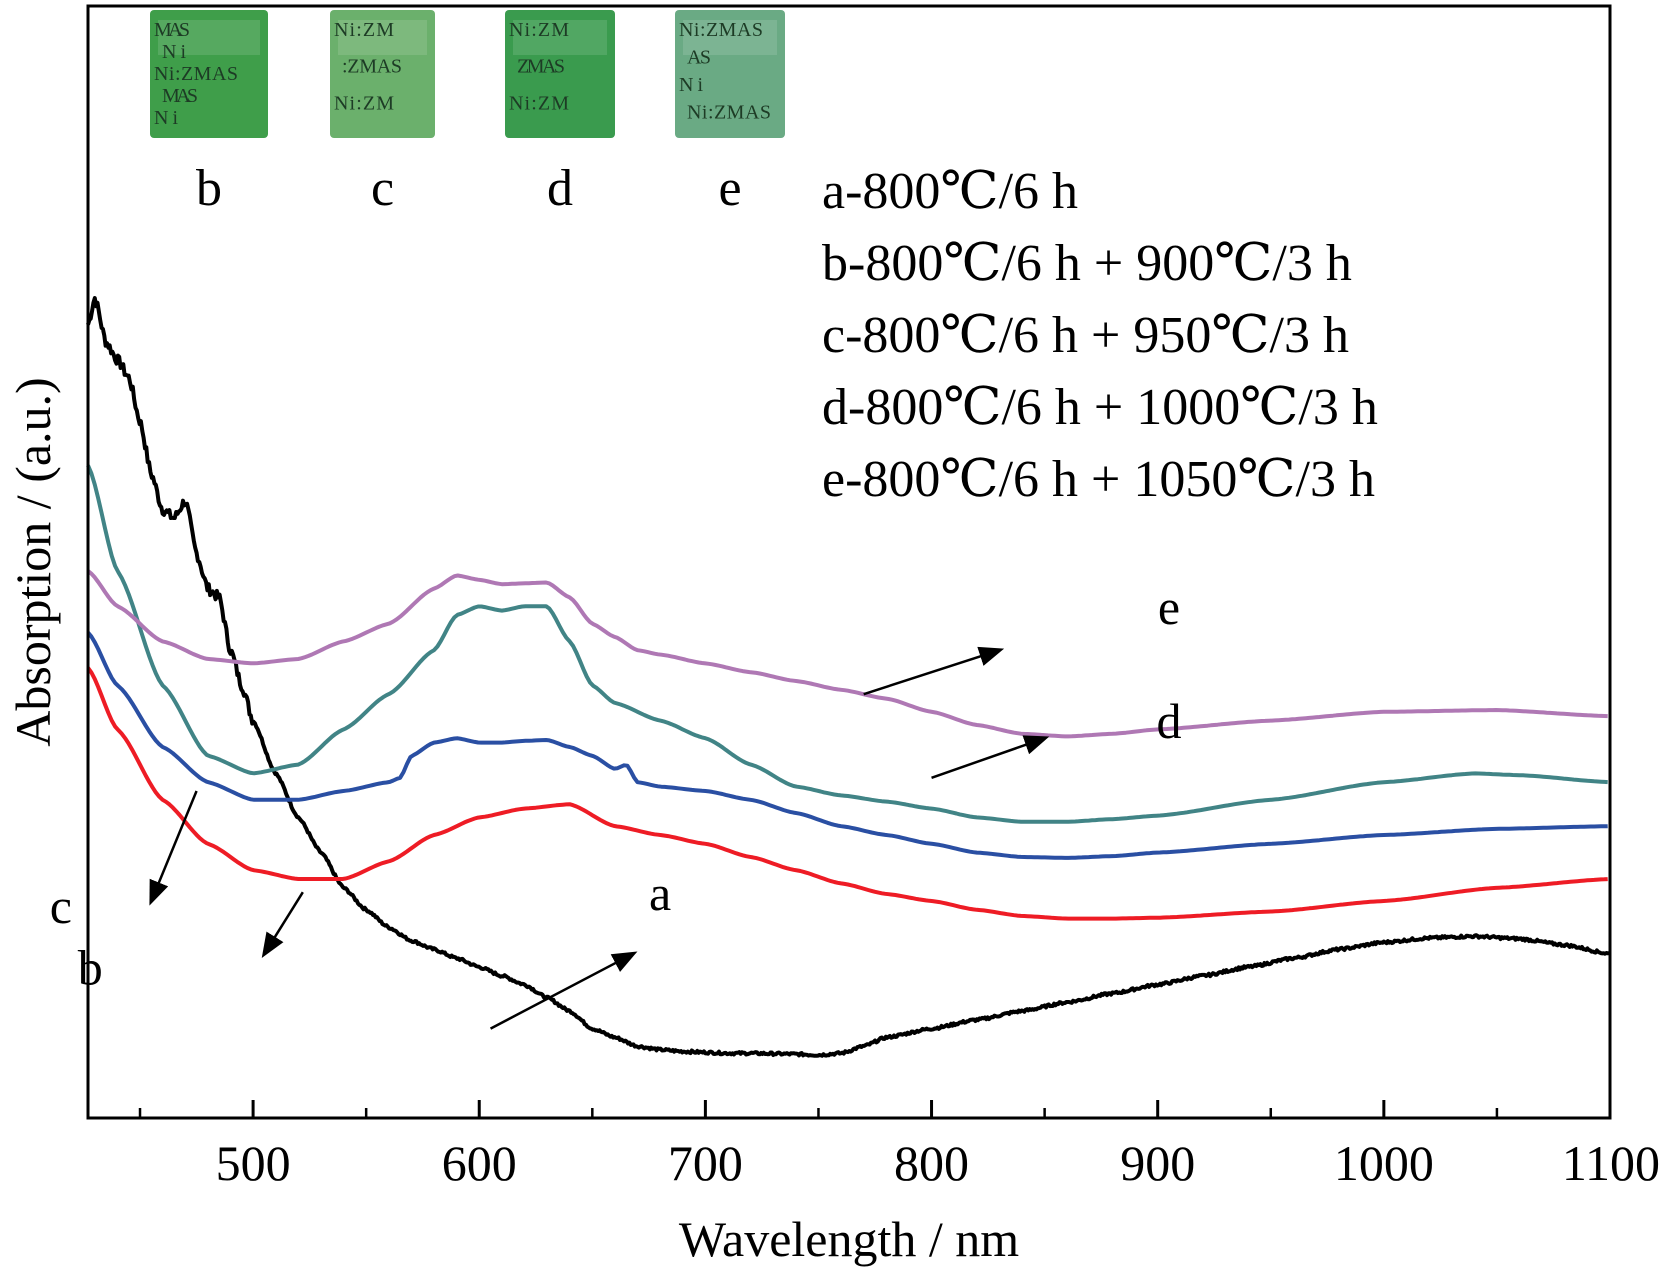 The image size is (1666, 1272). Describe the element at coordinates (699, 58) in the screenshot. I see `photo-text: AS` at that location.